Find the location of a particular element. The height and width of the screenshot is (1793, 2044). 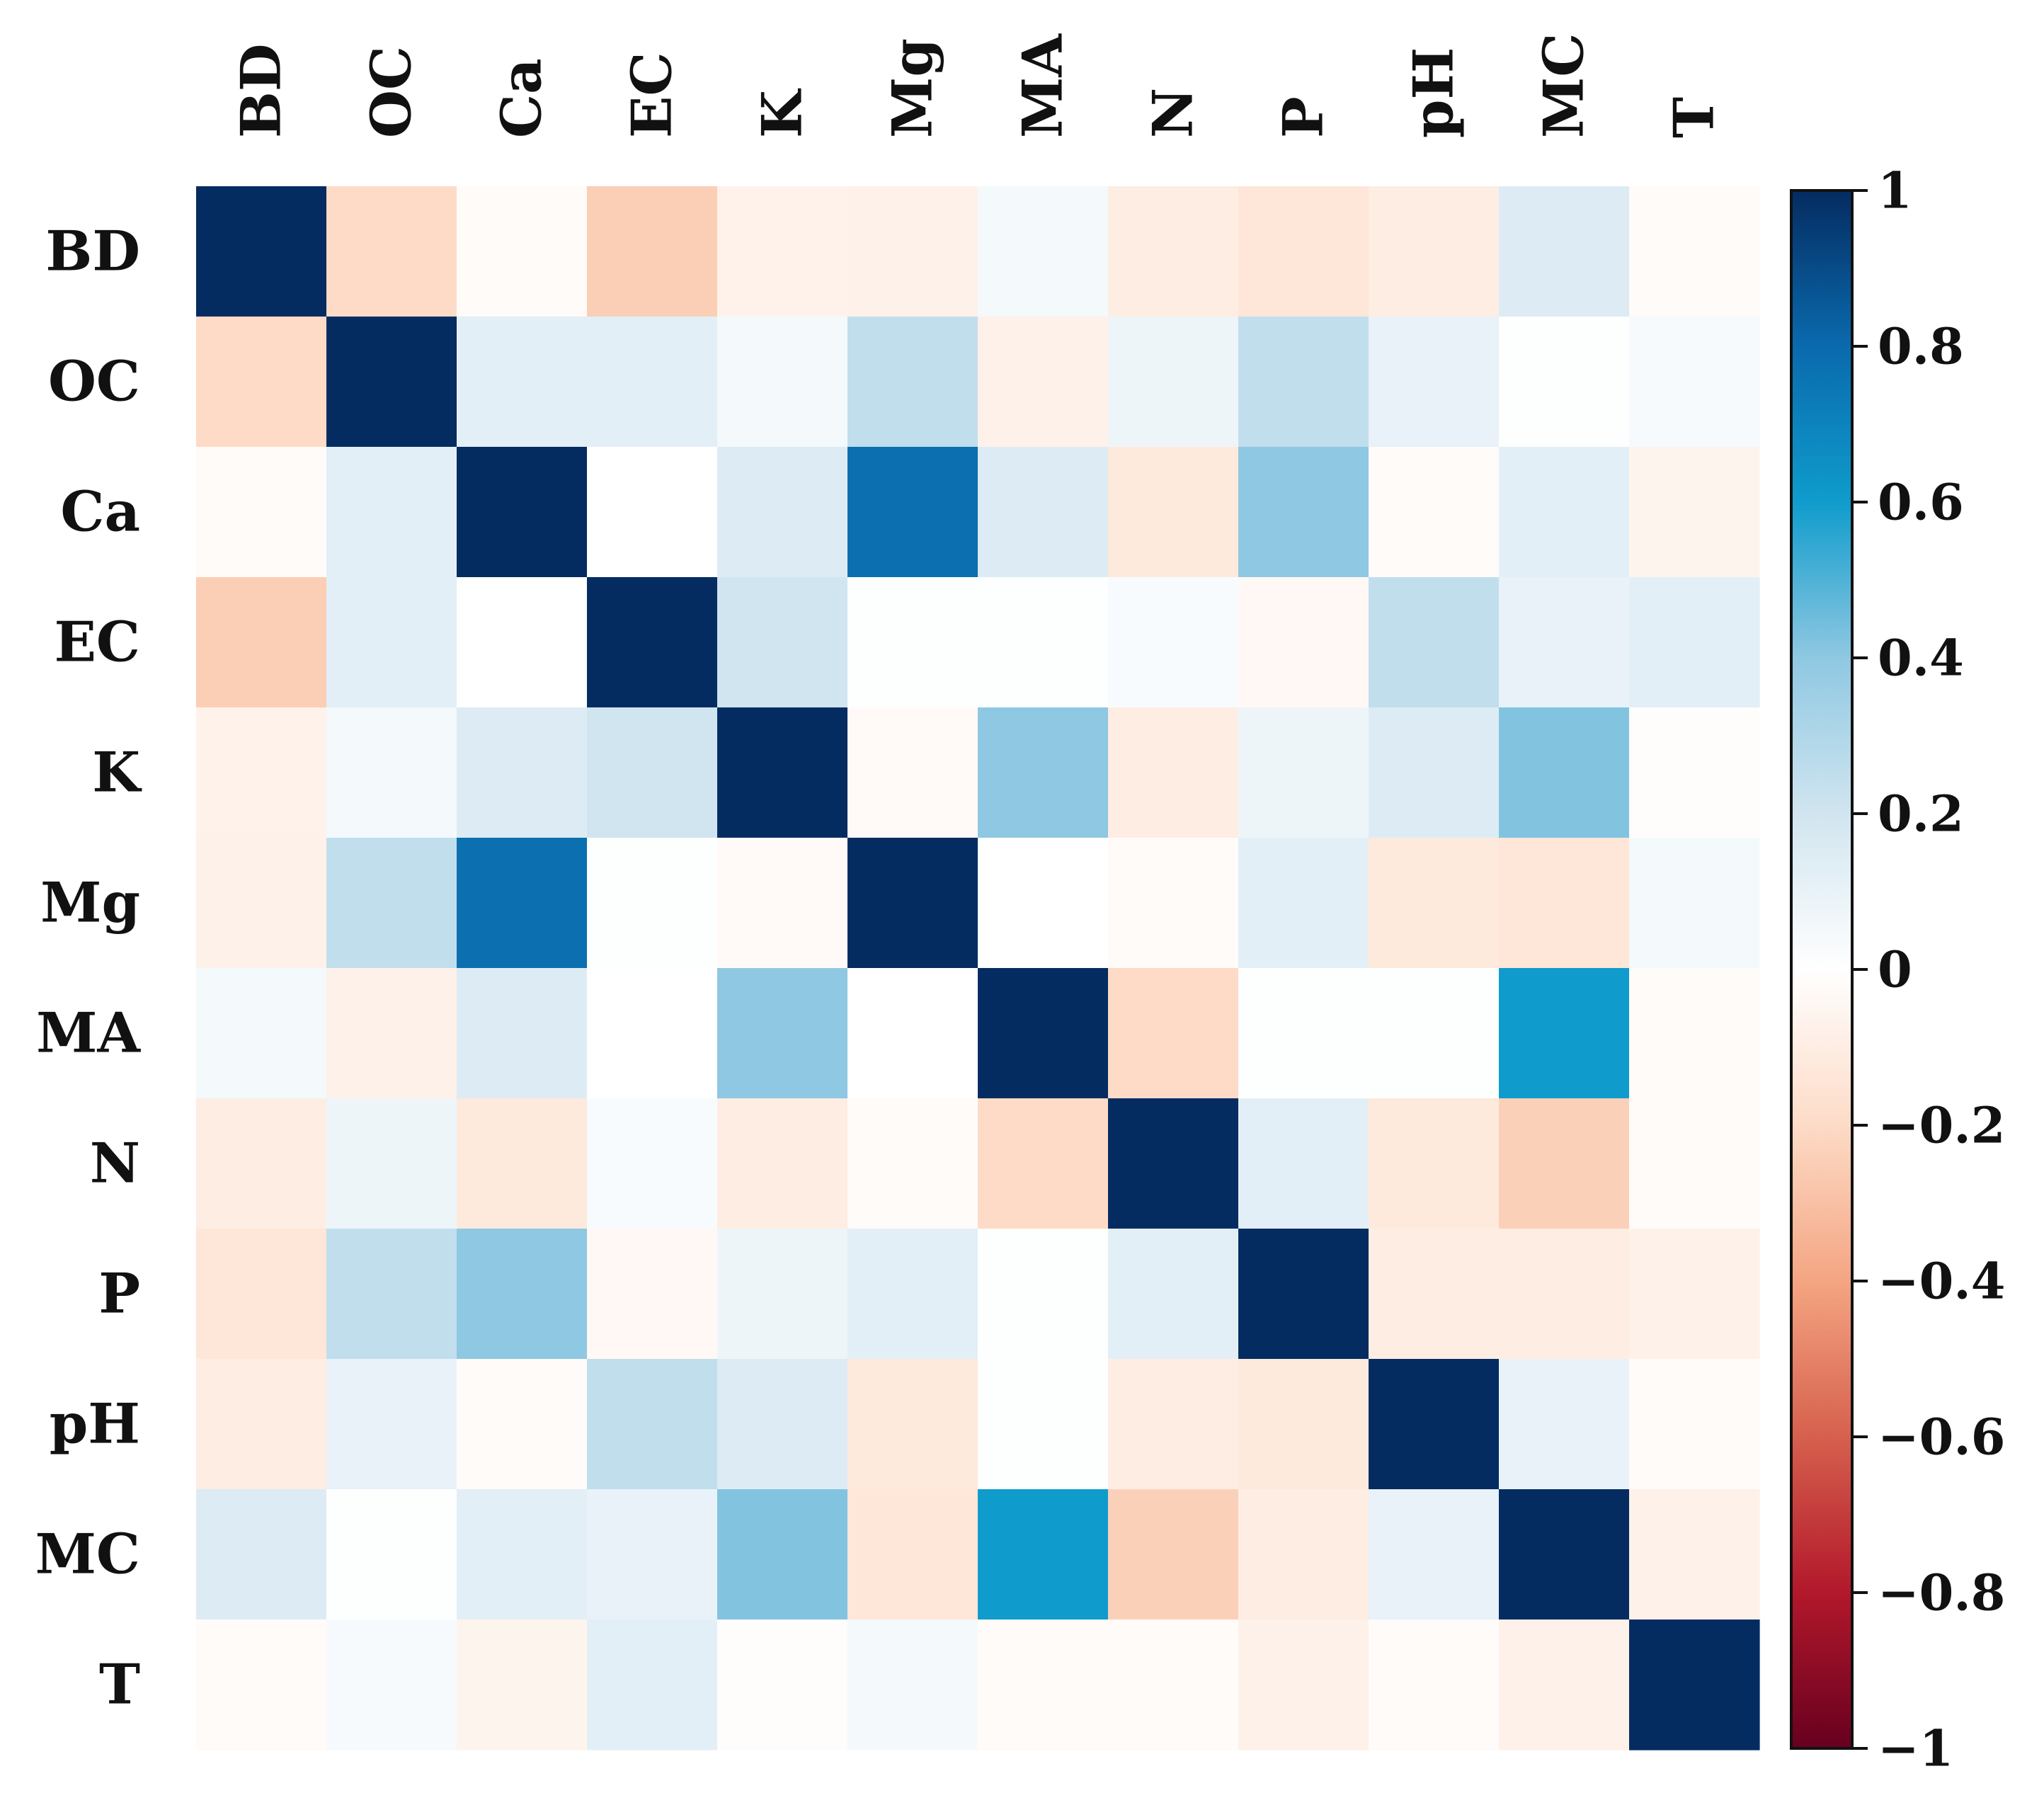

heatmap-cell-pH-OC is located at coordinates (392, 1425).